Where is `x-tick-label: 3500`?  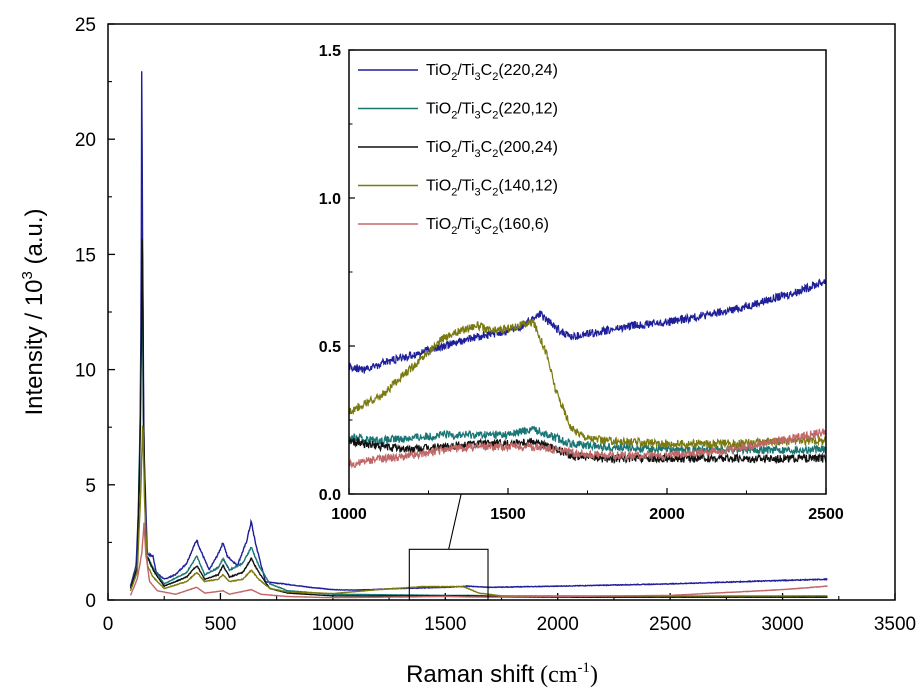 x-tick-label: 3500 is located at coordinates (895, 624).